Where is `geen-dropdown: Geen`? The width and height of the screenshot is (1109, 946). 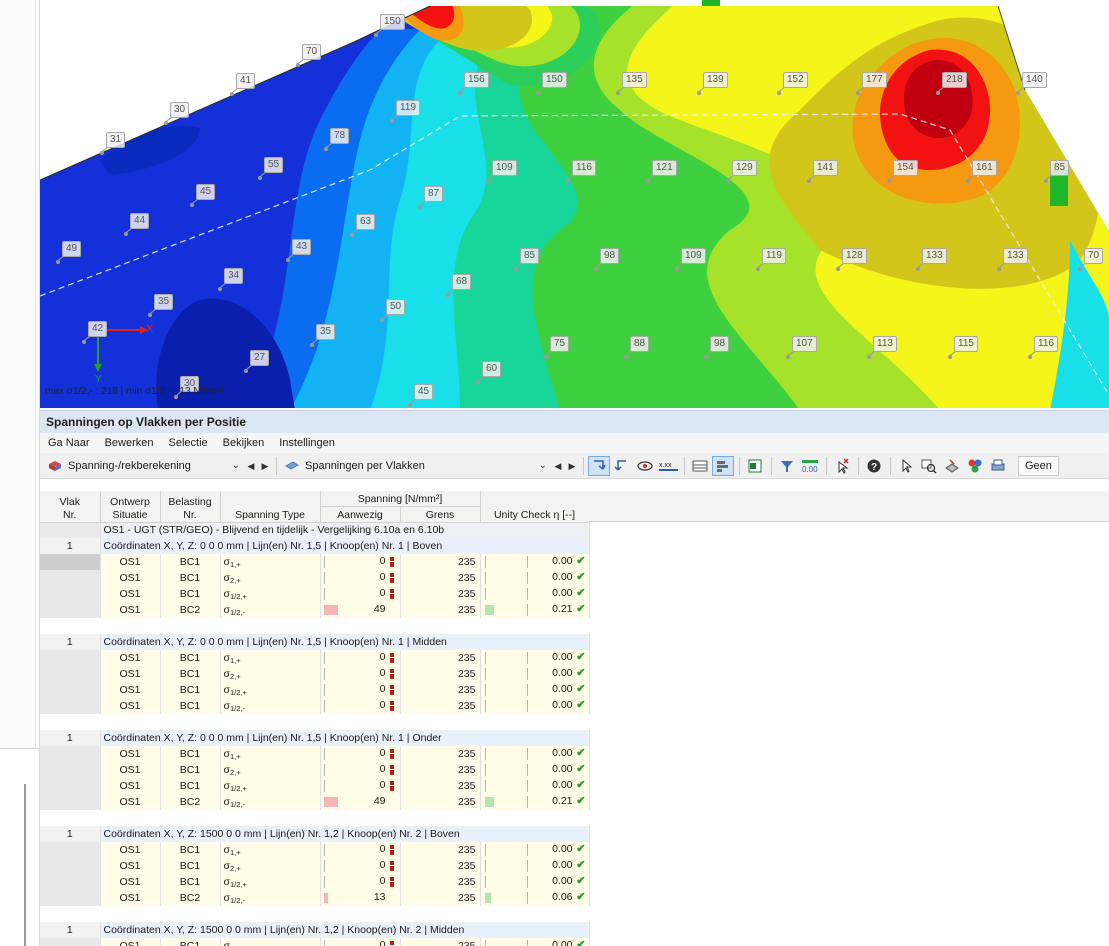
geen-dropdown: Geen is located at coordinates (1038, 465).